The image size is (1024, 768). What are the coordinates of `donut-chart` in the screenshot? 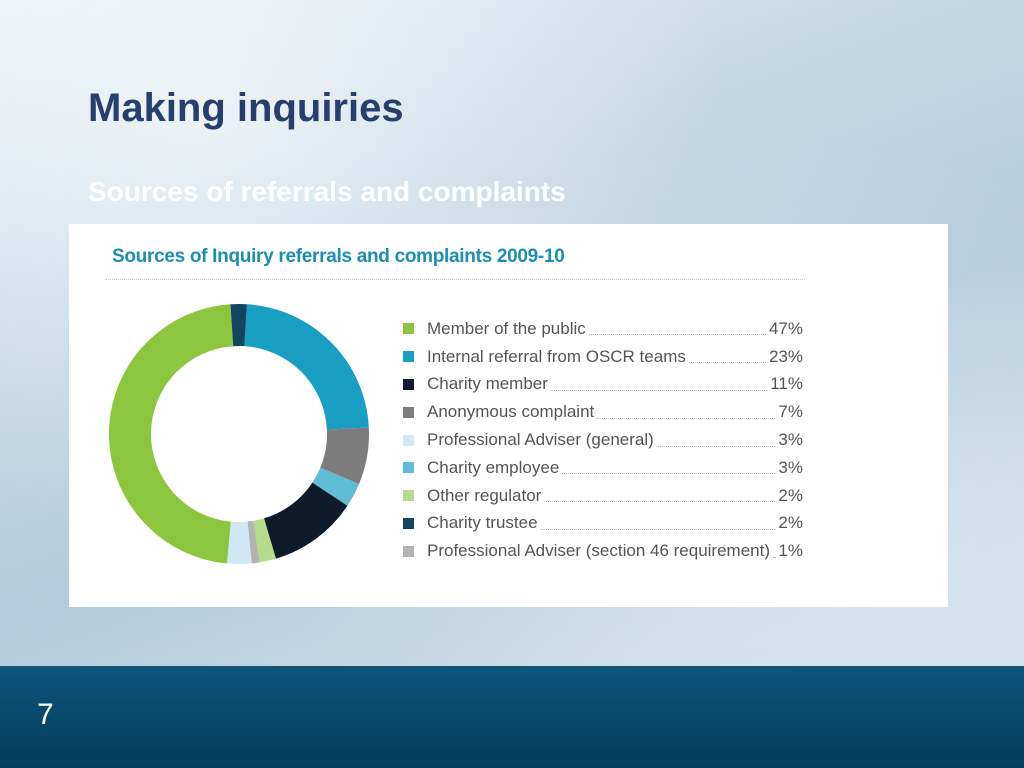 It's located at (239, 433).